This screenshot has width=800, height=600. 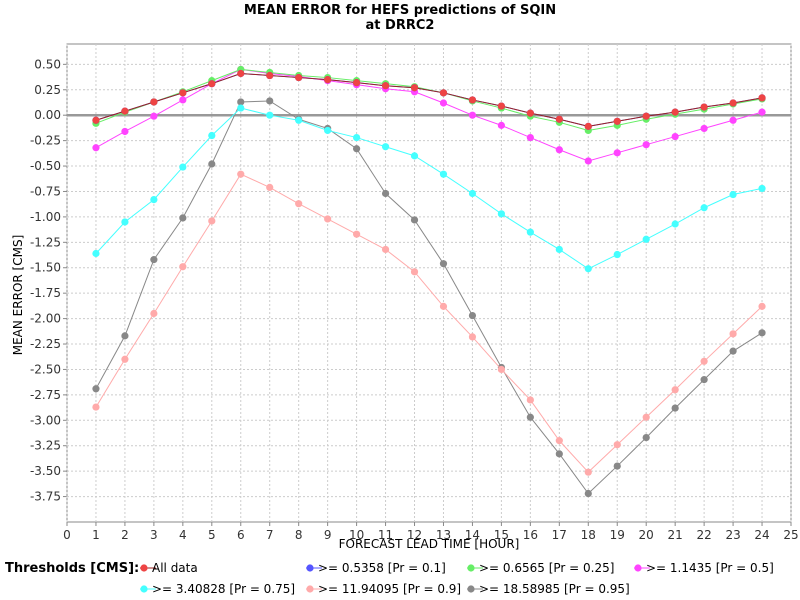 I want to click on legend-label: >= 3.40828 [Pr = 0.75], so click(x=223, y=589).